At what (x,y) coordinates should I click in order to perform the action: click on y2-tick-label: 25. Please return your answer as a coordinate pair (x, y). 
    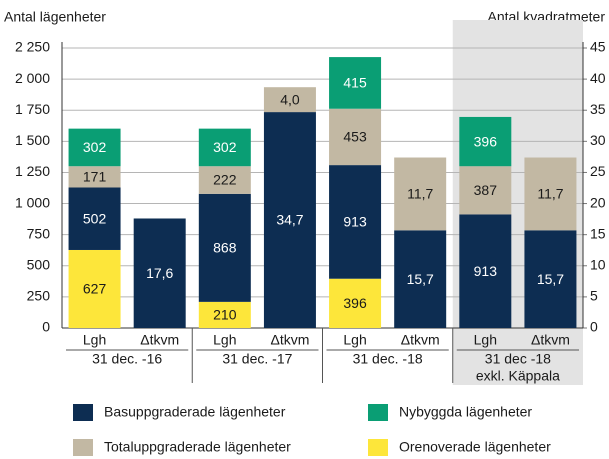
    Looking at the image, I should click on (598, 171).